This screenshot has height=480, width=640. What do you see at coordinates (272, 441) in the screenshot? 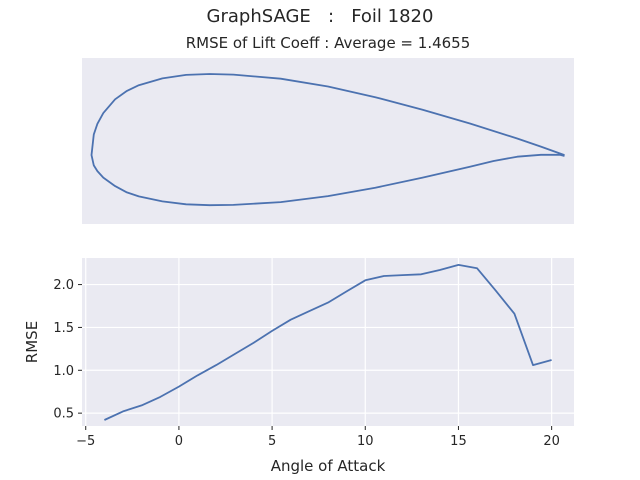
I see `x-tick-label: 5` at bounding box center [272, 441].